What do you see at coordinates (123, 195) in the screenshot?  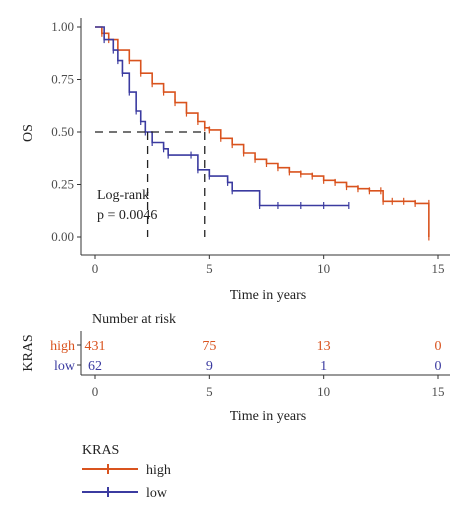 I see `logrank-label: Log-rank` at bounding box center [123, 195].